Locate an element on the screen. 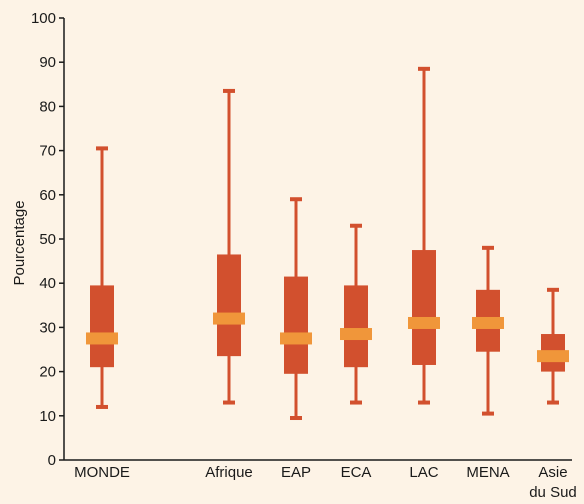 This screenshot has height=504, width=584. x-tick-label-line: EAP is located at coordinates (296, 472).